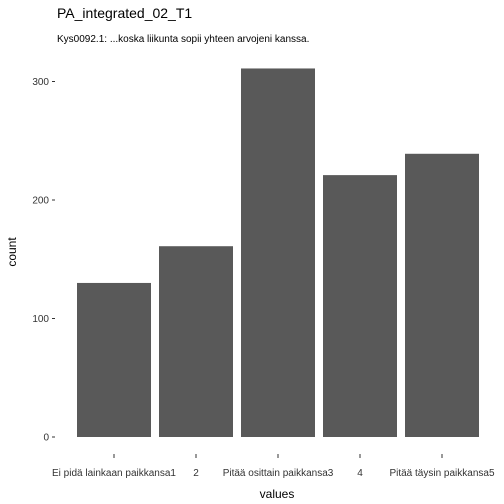 The image size is (504, 504). I want to click on x-tick-label: Ei pidä lainkaan paikkansa1, so click(114, 473).